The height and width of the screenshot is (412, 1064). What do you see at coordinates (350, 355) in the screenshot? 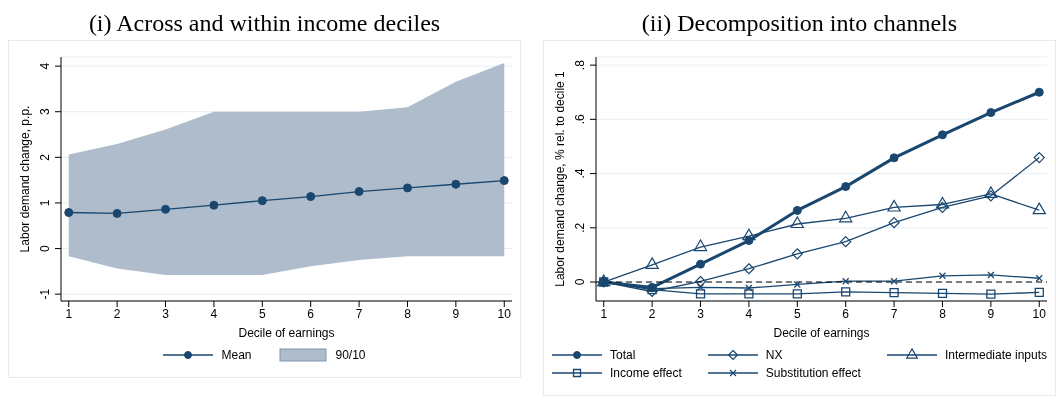
I see `text: 90/10` at bounding box center [350, 355].